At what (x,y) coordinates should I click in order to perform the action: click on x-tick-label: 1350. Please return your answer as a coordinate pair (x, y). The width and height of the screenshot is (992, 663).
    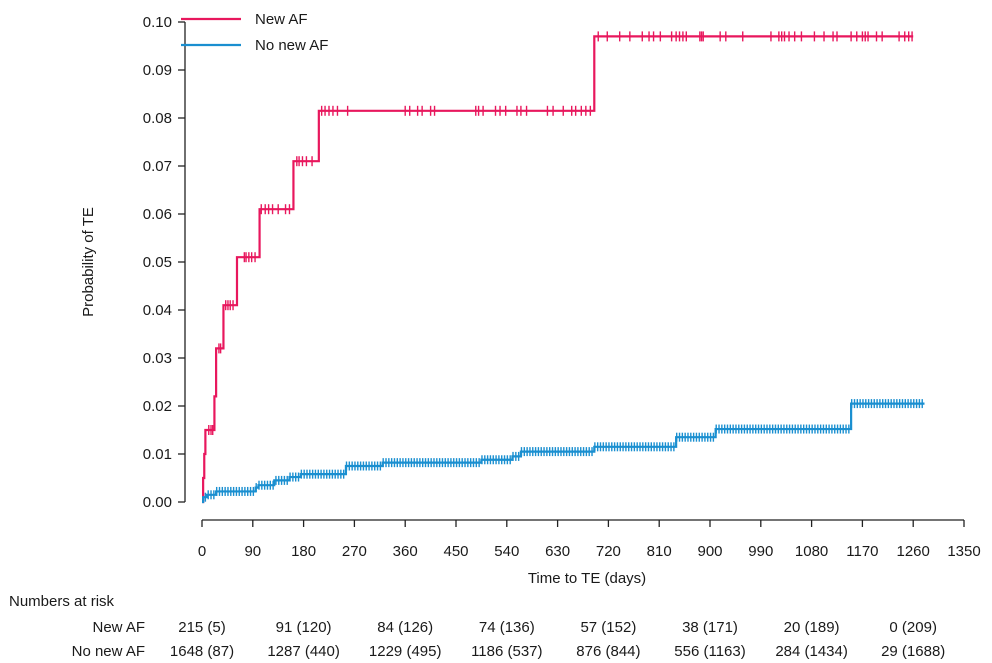
    Looking at the image, I should click on (963, 551).